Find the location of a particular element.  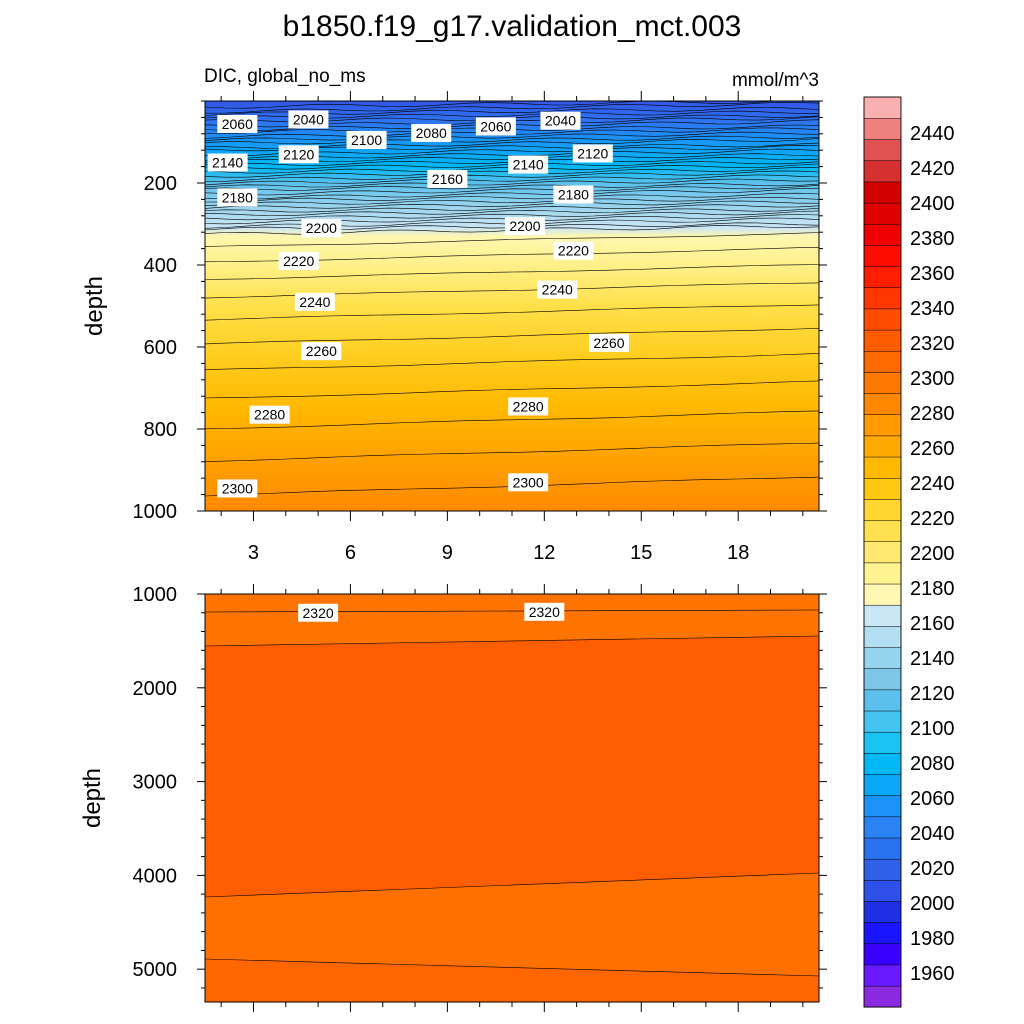

contour-label-text: 2140 is located at coordinates (528, 165).